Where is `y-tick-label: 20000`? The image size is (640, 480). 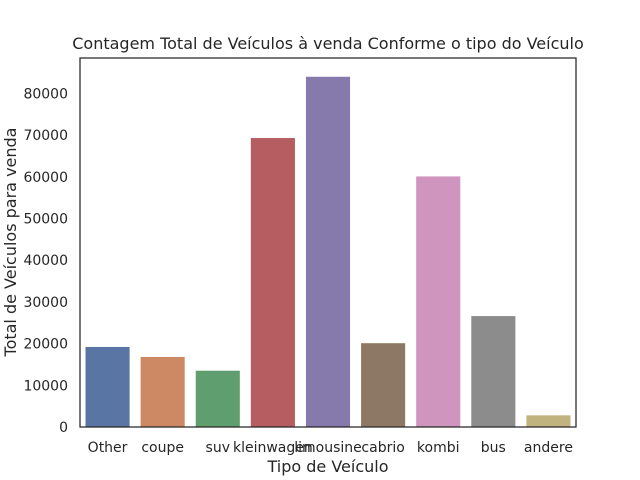 y-tick-label: 20000 is located at coordinates (45, 345).